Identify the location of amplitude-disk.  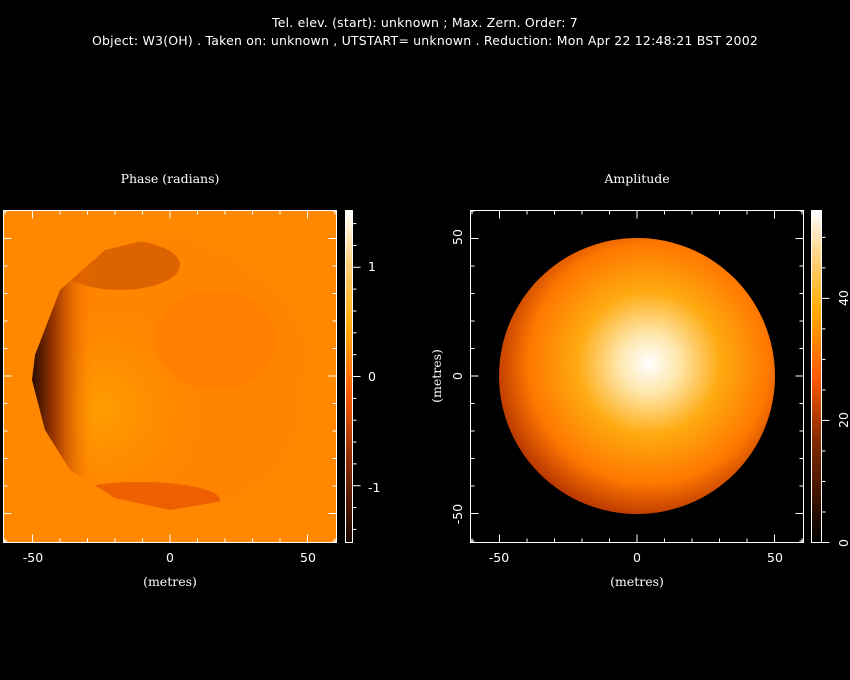
(637, 376).